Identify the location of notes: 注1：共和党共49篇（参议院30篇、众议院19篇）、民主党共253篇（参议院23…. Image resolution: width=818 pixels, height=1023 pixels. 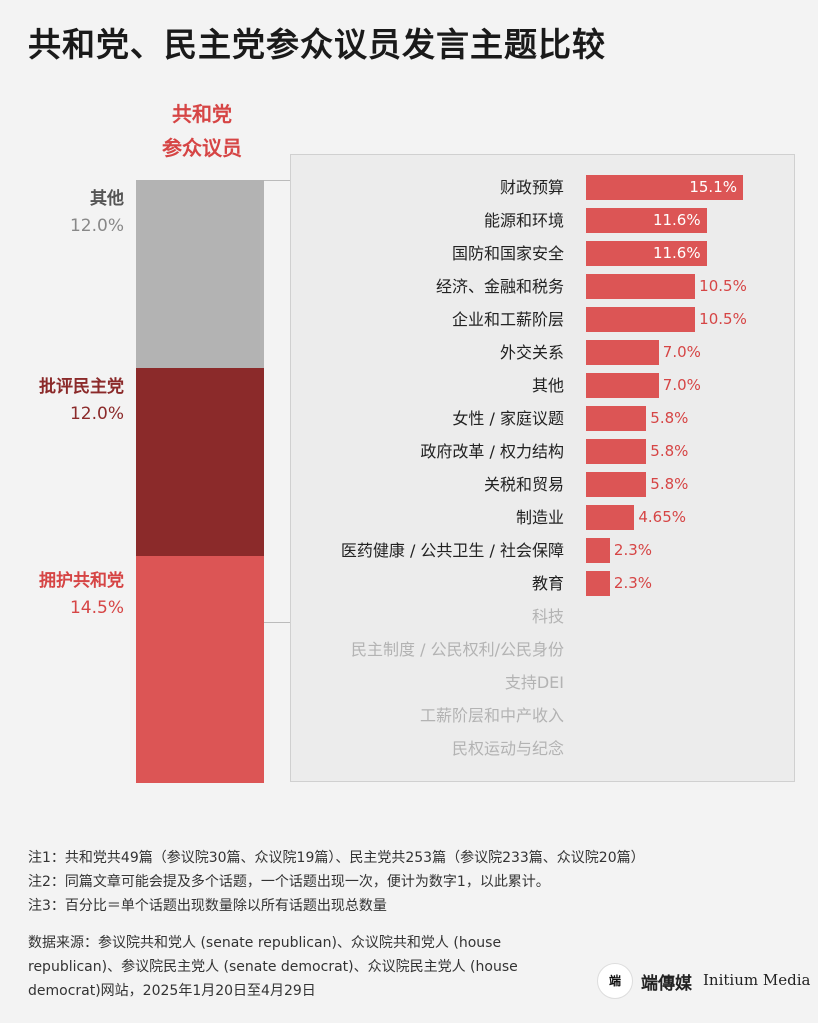
(336, 882).